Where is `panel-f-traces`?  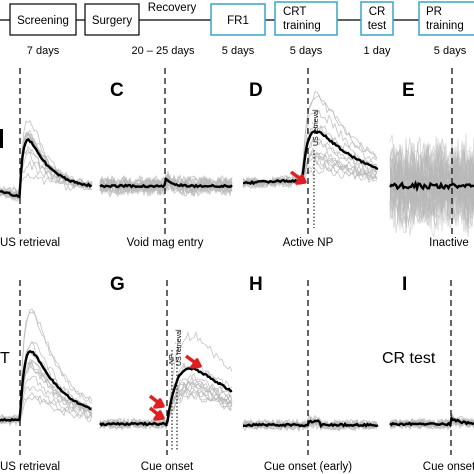 panel-f-traces is located at coordinates (46, 367).